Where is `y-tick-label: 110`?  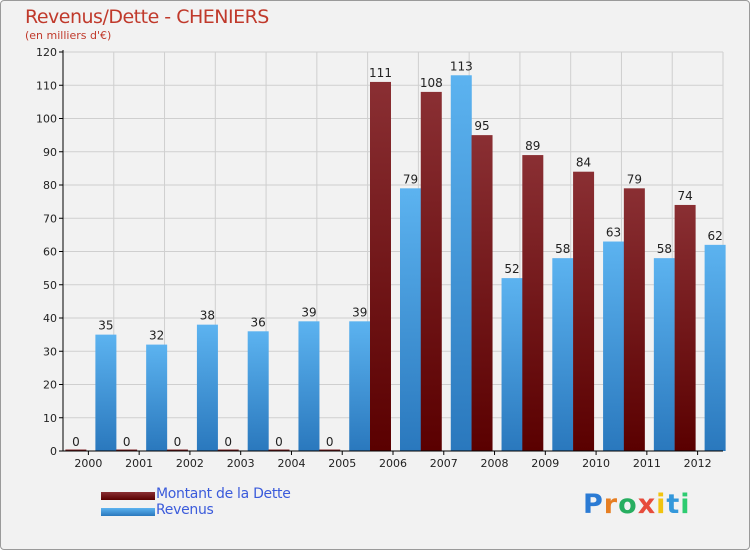 y-tick-label: 110 is located at coordinates (46, 85).